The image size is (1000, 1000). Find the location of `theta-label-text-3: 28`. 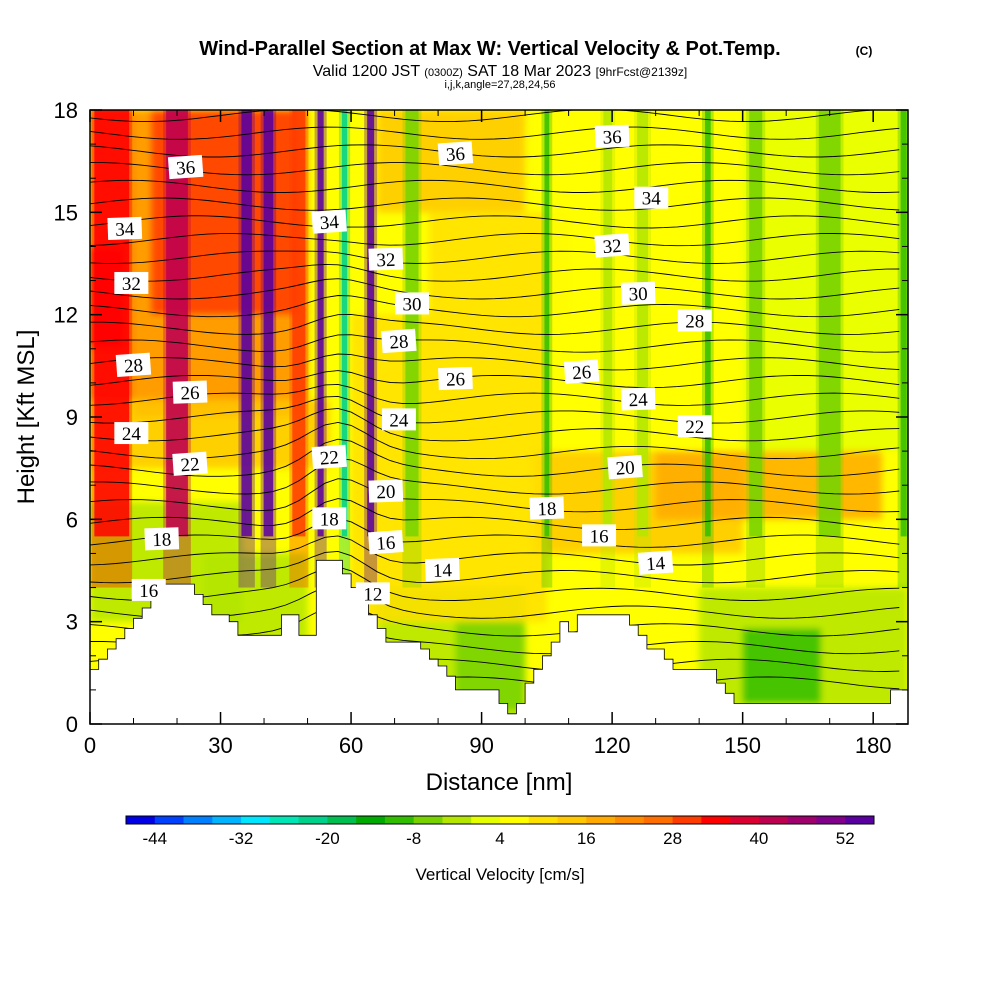

theta-label-text-3: 28 is located at coordinates (133, 366).